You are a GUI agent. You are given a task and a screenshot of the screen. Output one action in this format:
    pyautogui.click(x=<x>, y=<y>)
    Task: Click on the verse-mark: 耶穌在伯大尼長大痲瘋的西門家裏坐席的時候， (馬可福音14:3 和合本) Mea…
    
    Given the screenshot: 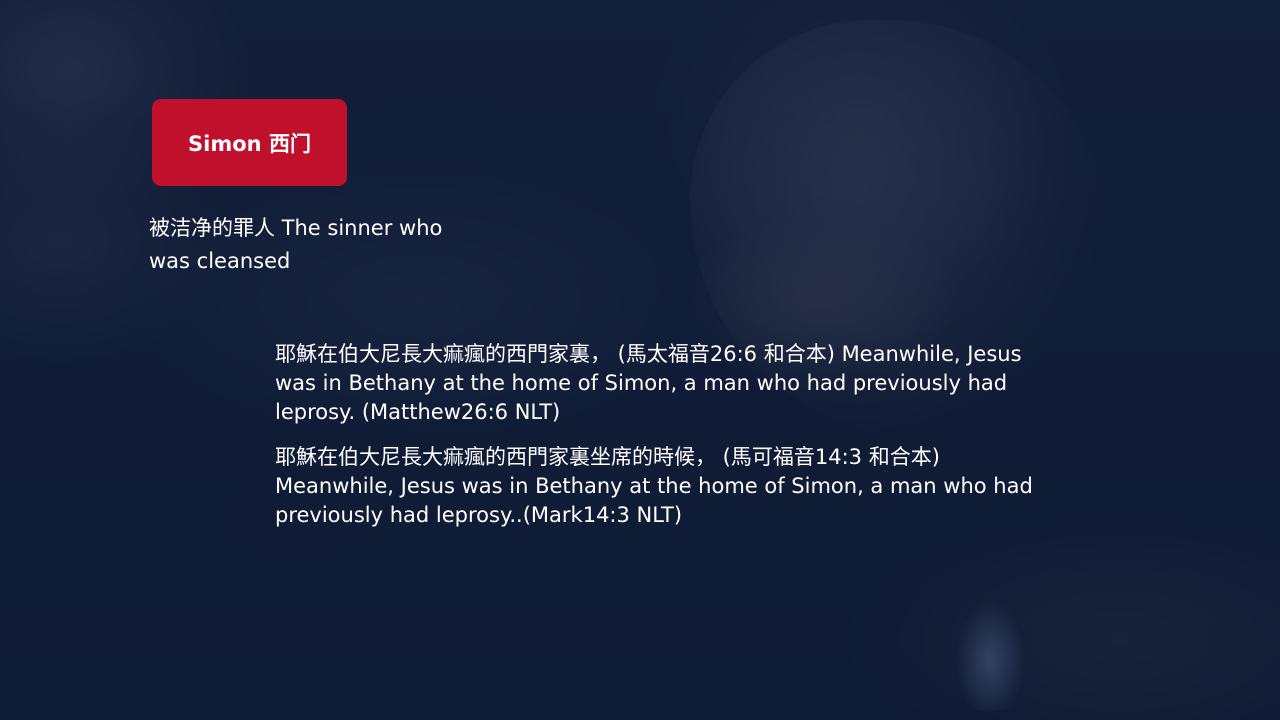 What is the action you would take?
    pyautogui.click(x=654, y=486)
    